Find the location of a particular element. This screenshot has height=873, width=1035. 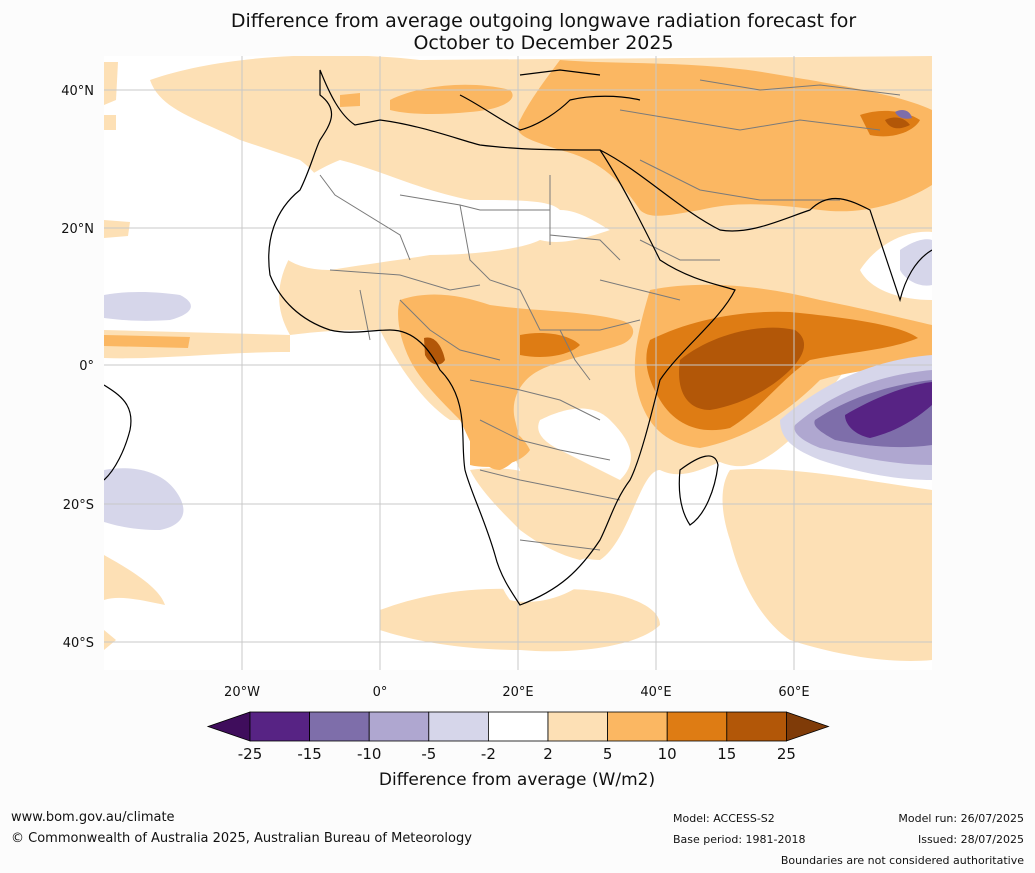

title-line-2: October to December 2025 is located at coordinates (543, 43).